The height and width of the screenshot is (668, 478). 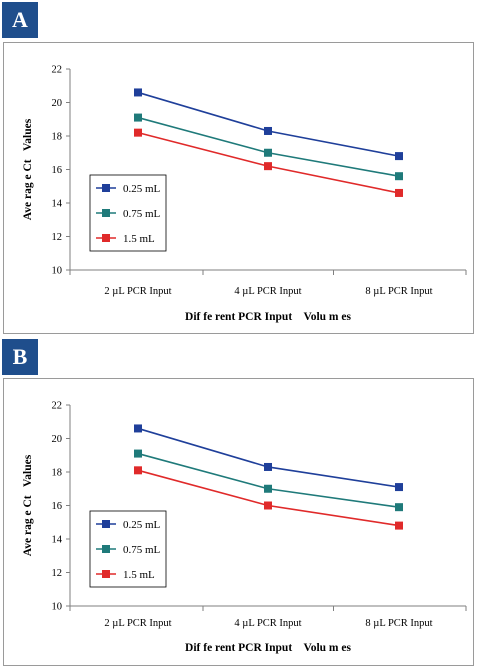 I want to click on panel-badge: B, so click(x=20, y=357).